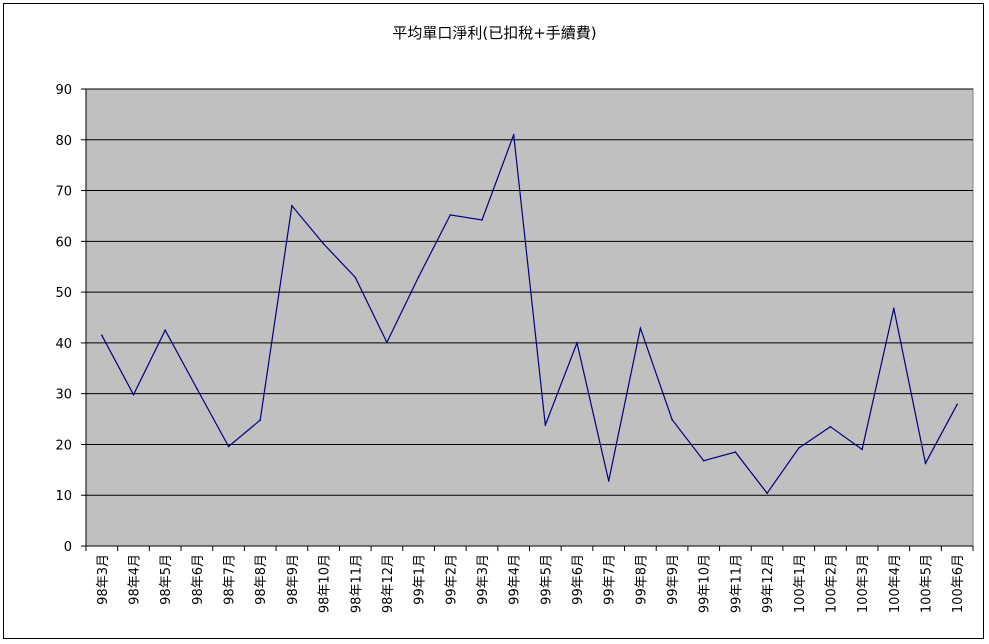 This screenshot has height=644, width=989. I want to click on x-tick-label: 98年10月, so click(325, 583).